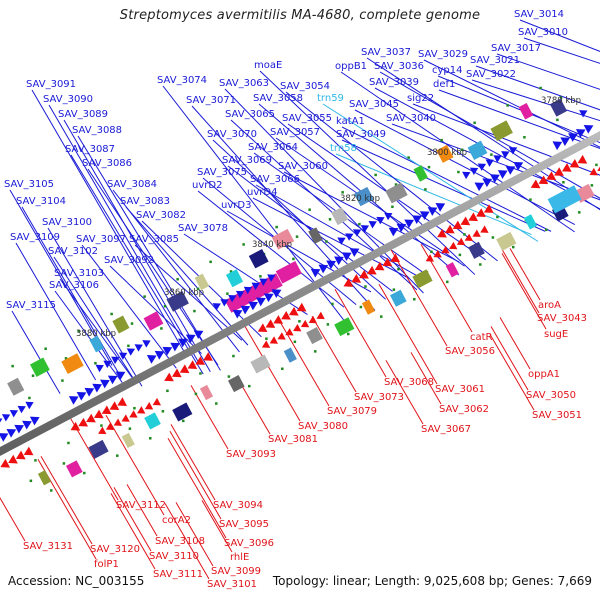 The image size is (600, 600). What do you see at coordinates (145, 201) in the screenshot?
I see `forward-gene-label: SAV_3083` at bounding box center [145, 201].